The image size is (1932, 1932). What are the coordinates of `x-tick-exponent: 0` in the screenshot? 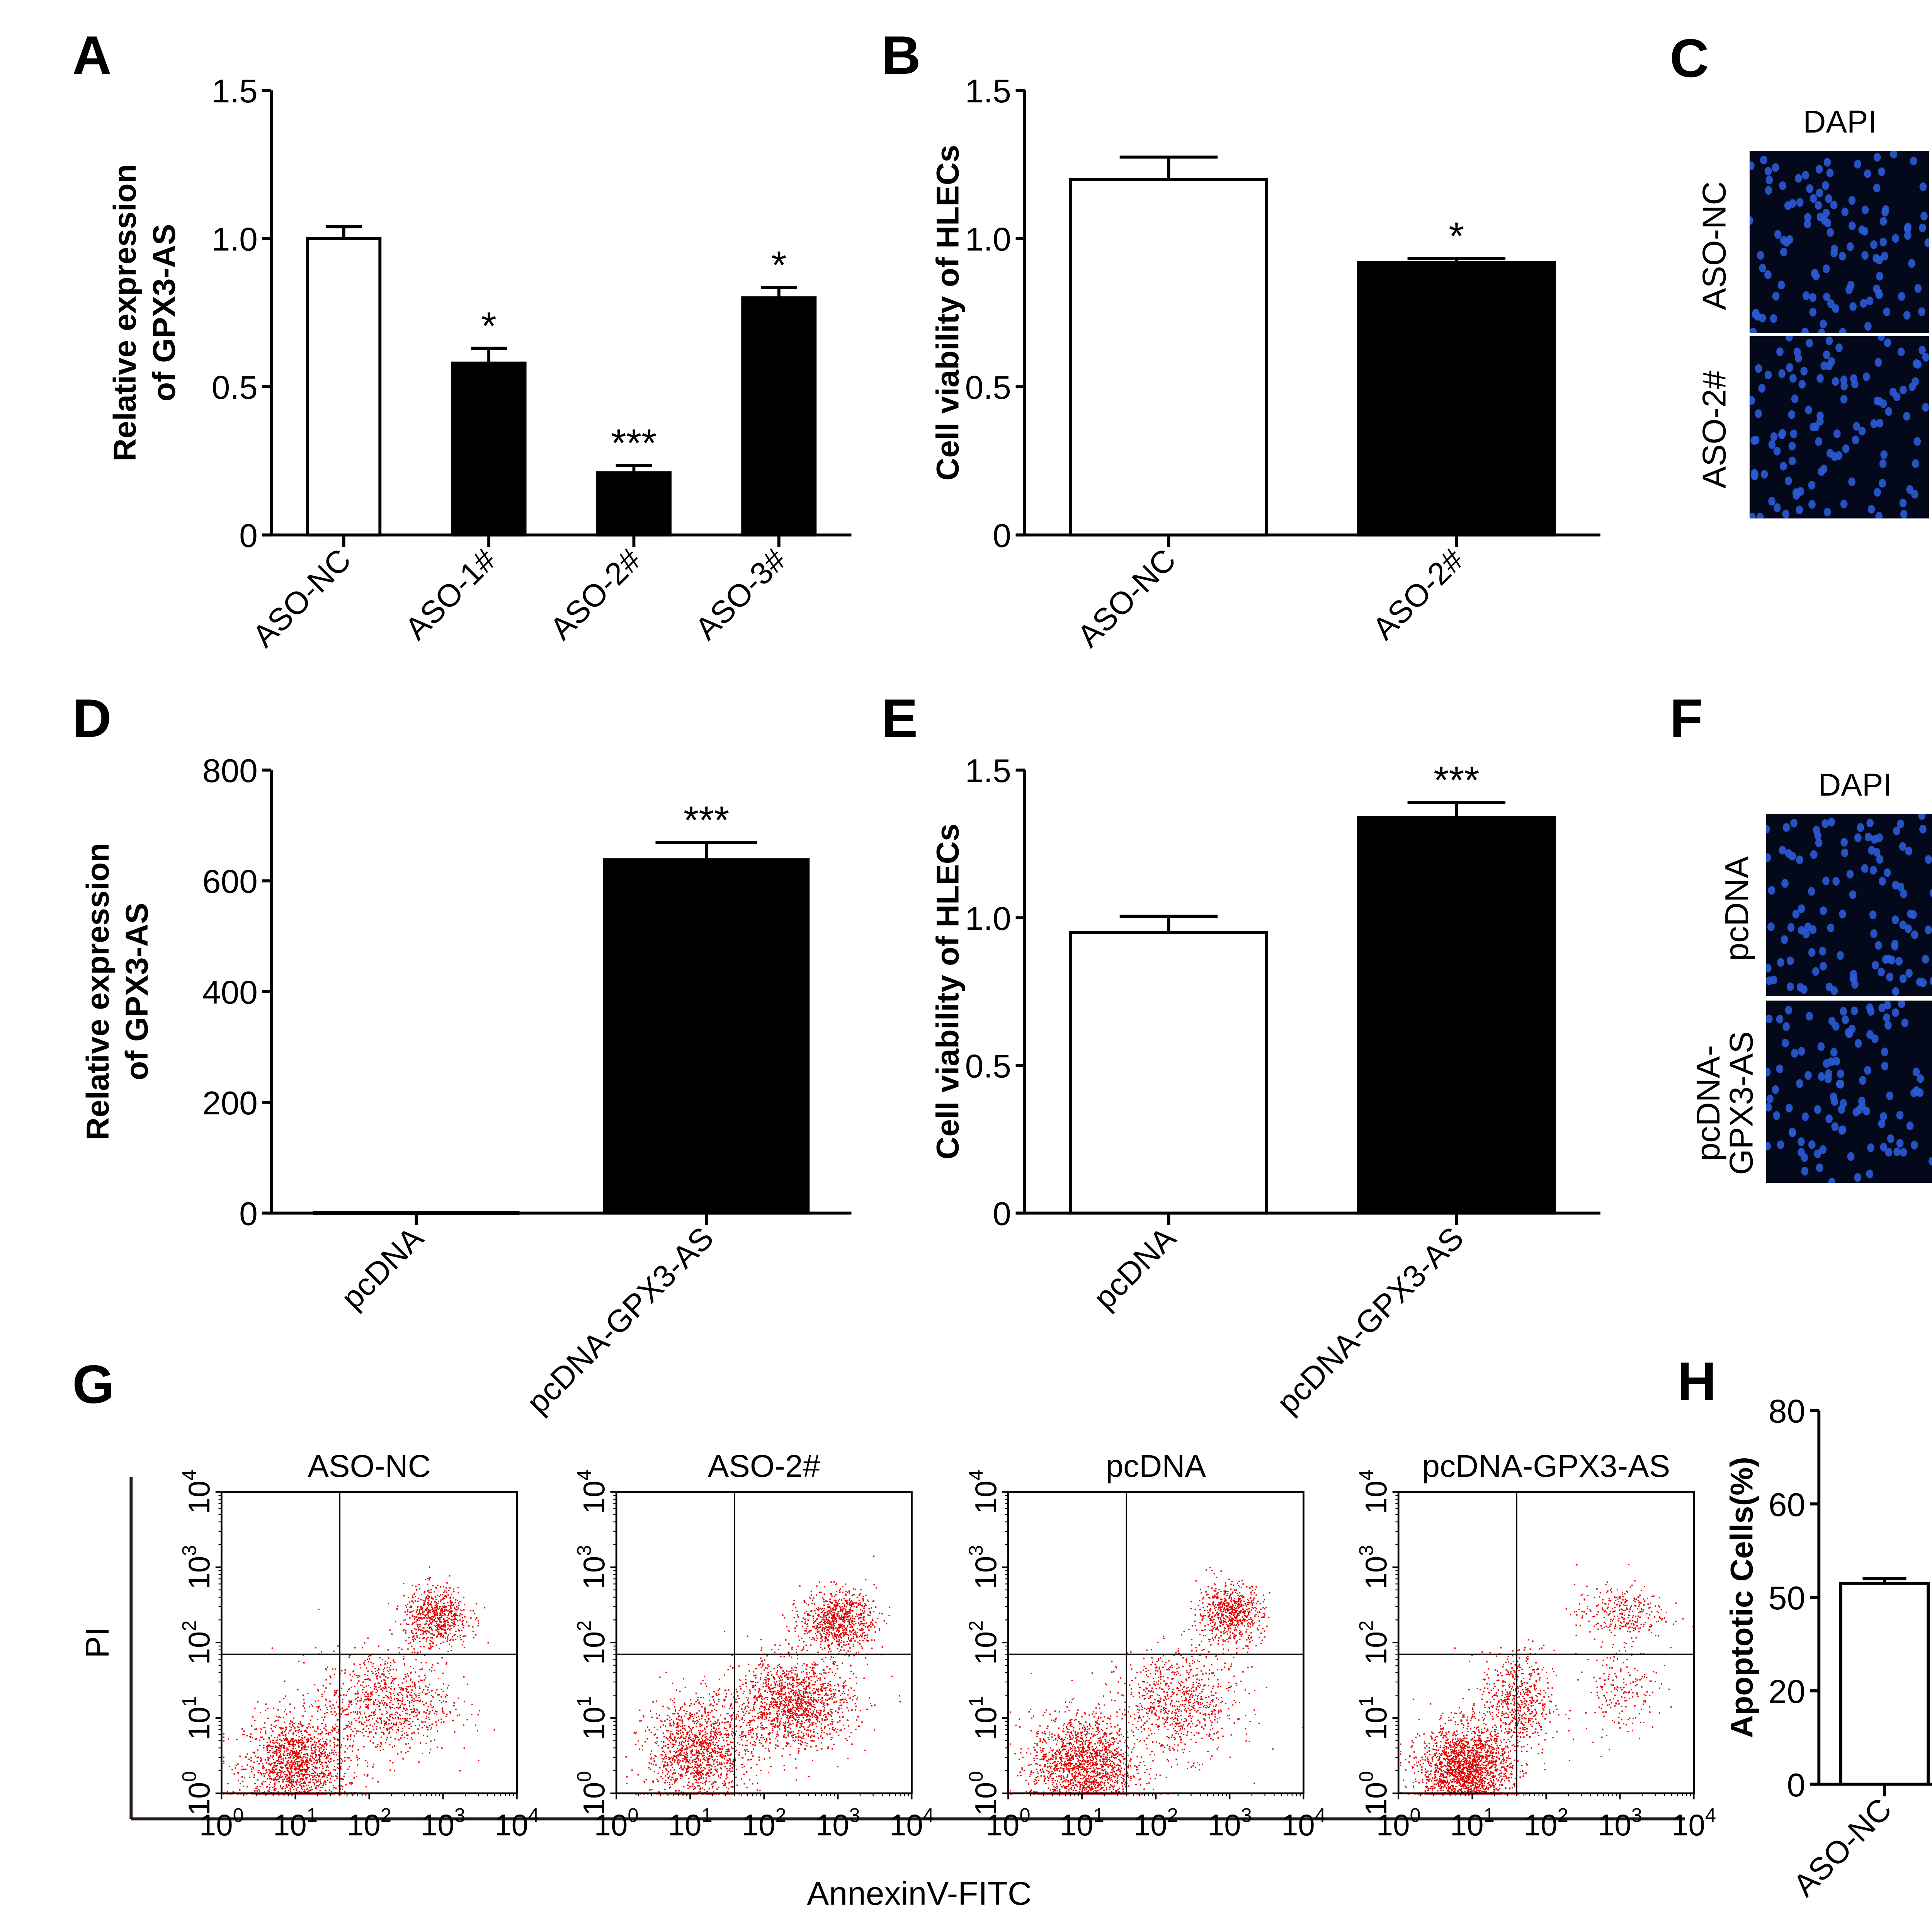 It's located at (1415, 1815).